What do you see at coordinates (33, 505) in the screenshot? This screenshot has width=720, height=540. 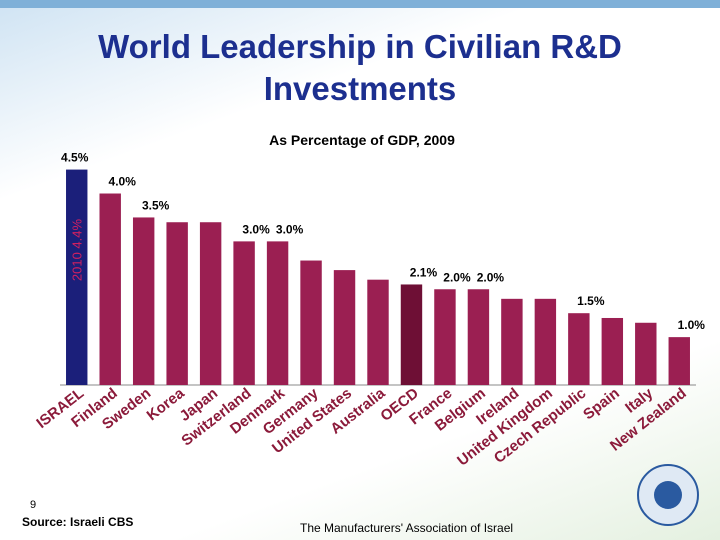 I see `page-number: 9` at bounding box center [33, 505].